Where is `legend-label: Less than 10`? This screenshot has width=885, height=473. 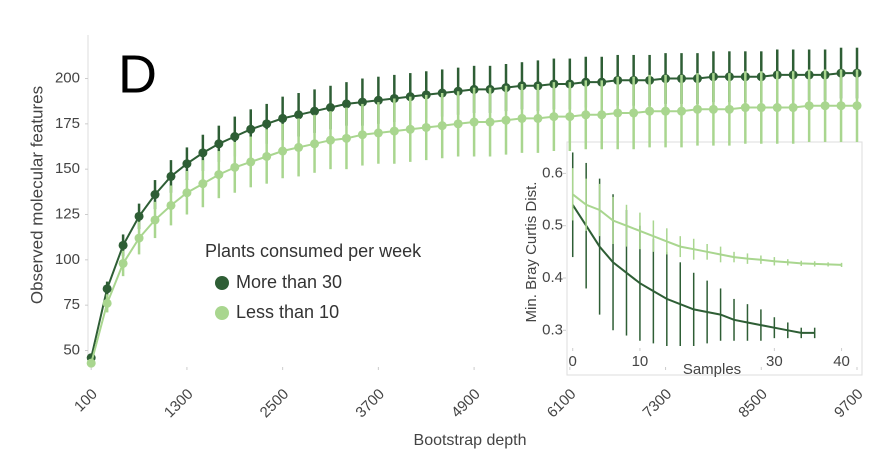
legend-label: Less than 10 is located at coordinates (287, 312).